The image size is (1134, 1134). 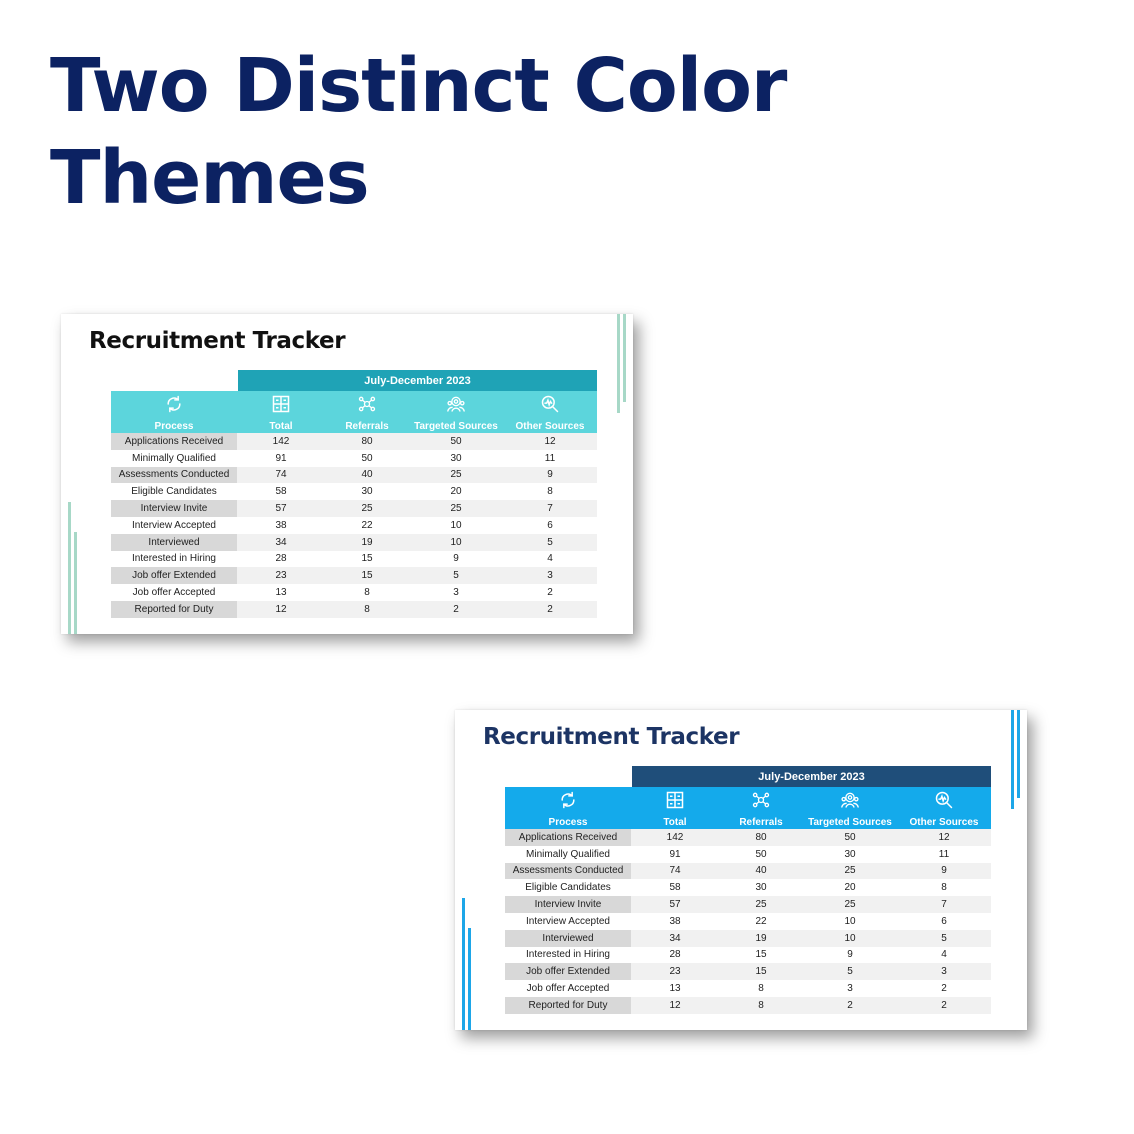 What do you see at coordinates (281, 559) in the screenshot?
I see `cell-total: 28` at bounding box center [281, 559].